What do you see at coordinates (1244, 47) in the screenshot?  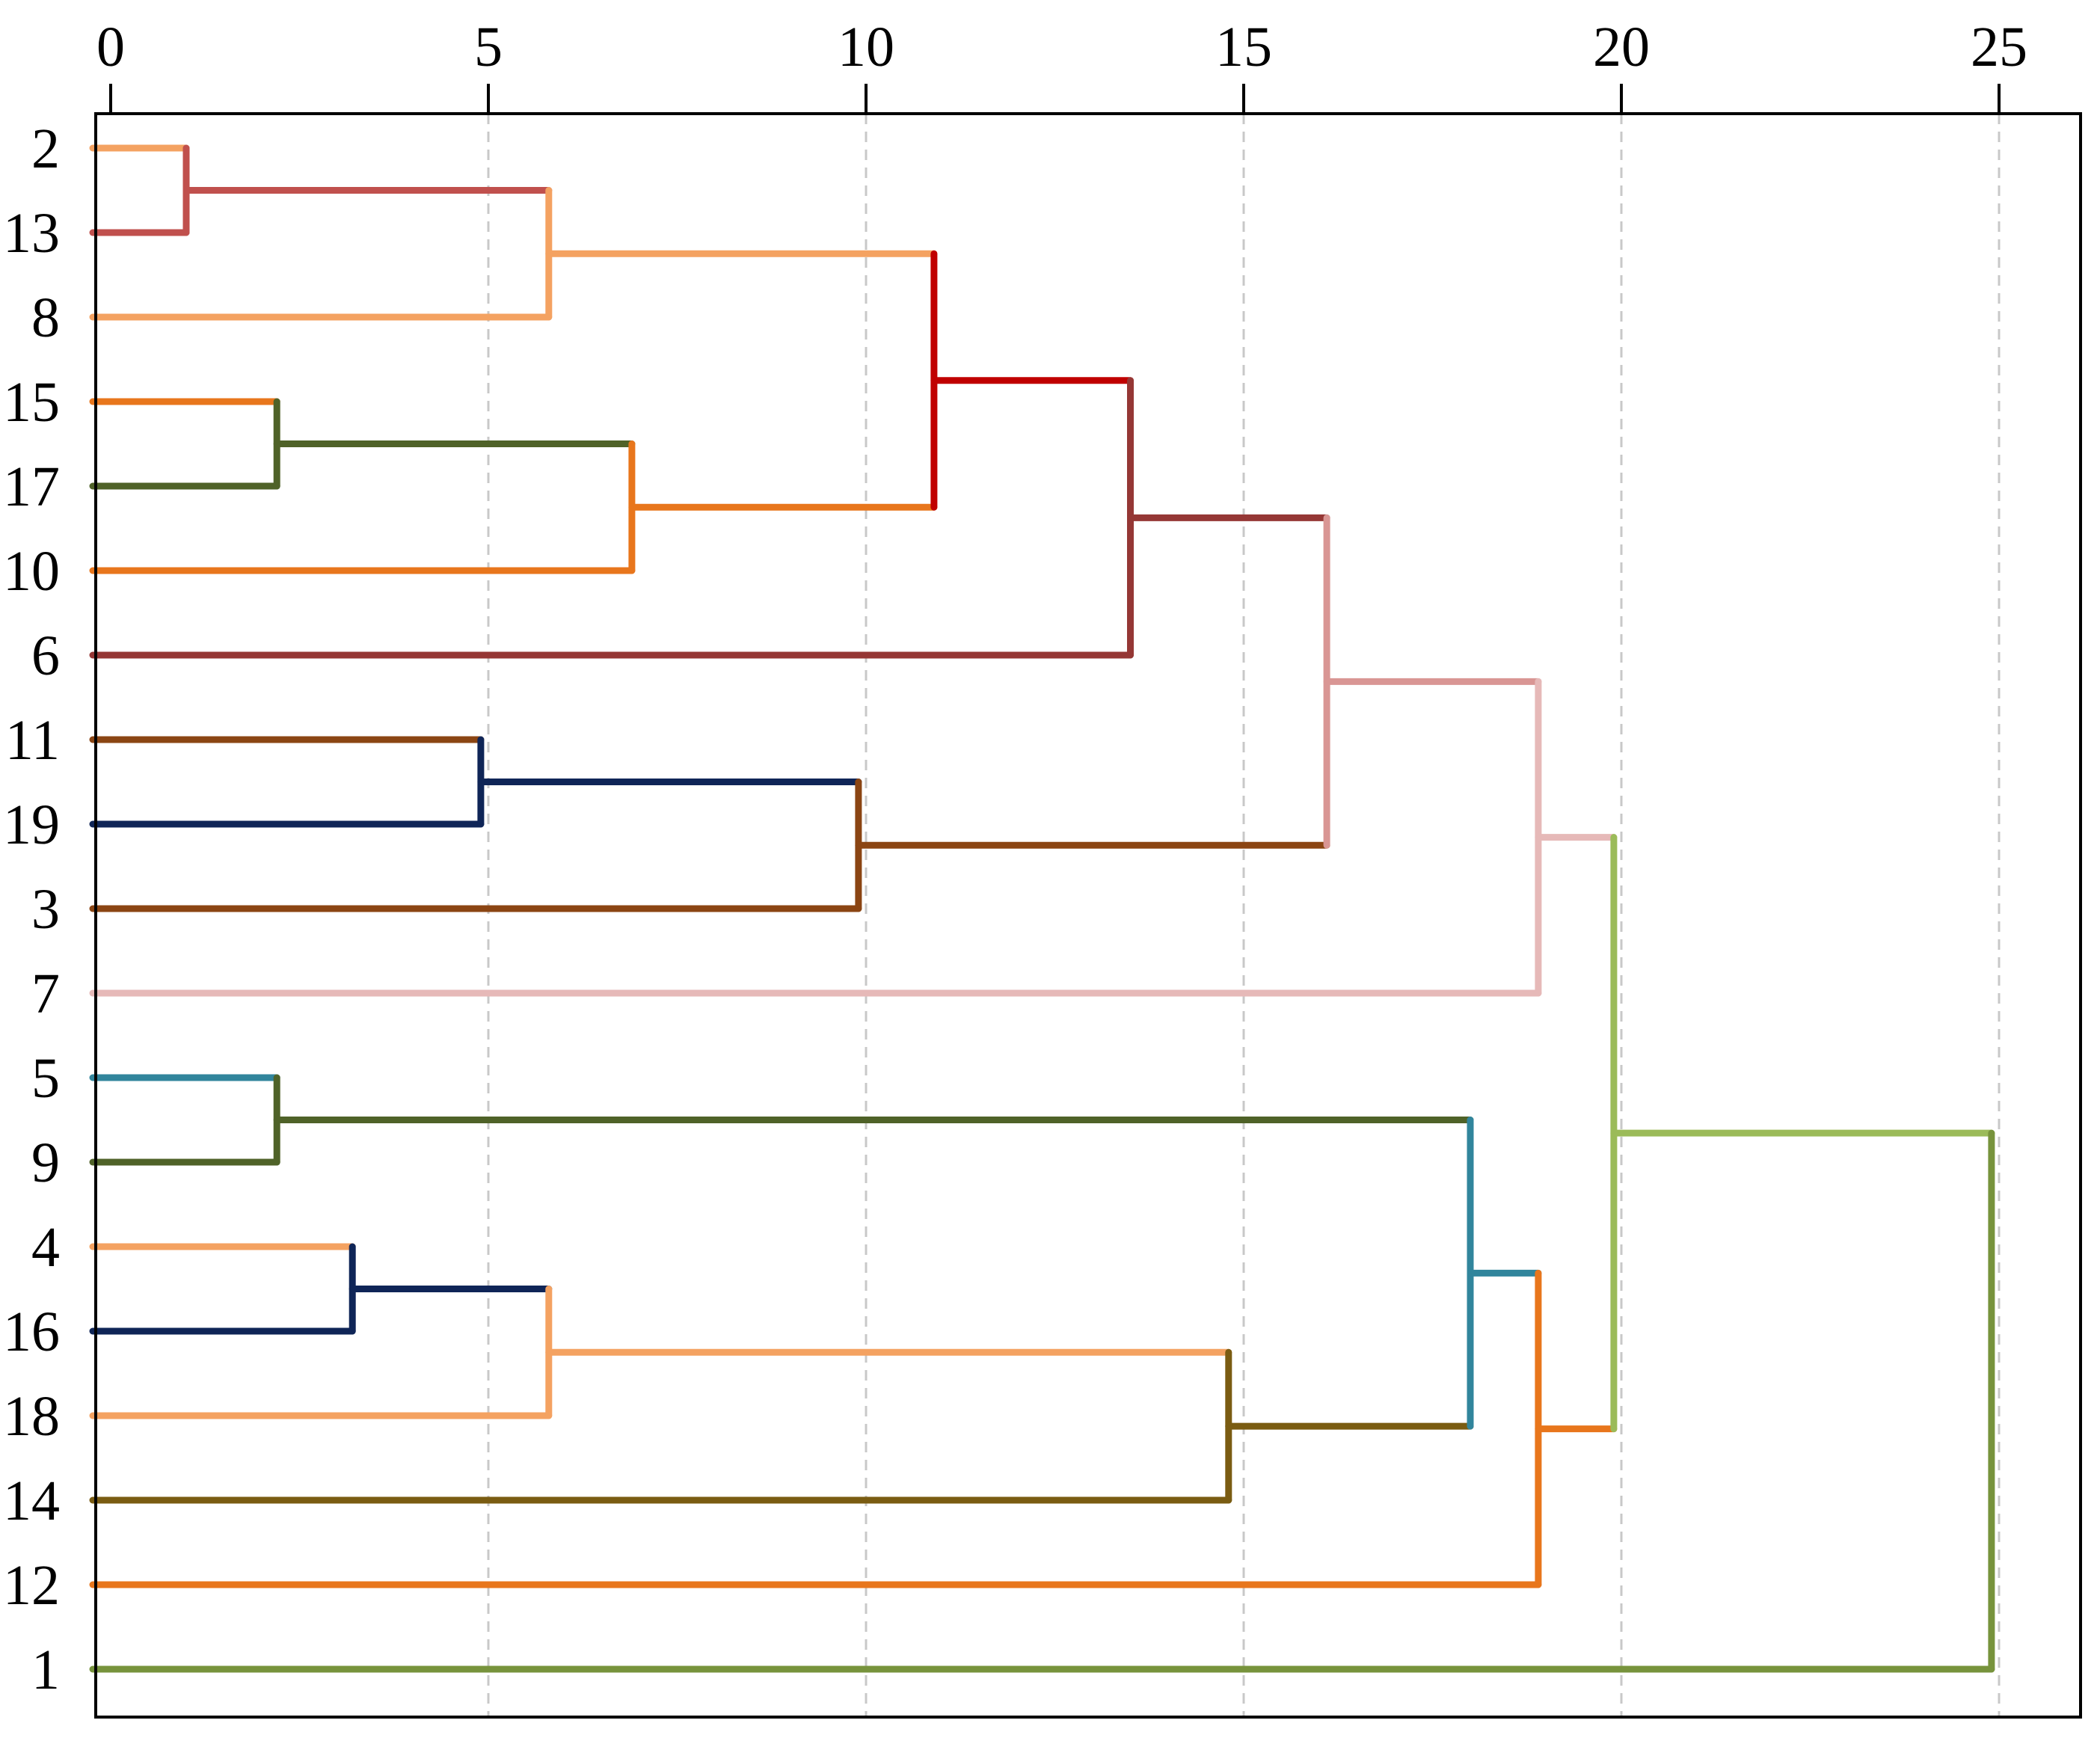 I see `x-tick-label-15: 15` at bounding box center [1244, 47].